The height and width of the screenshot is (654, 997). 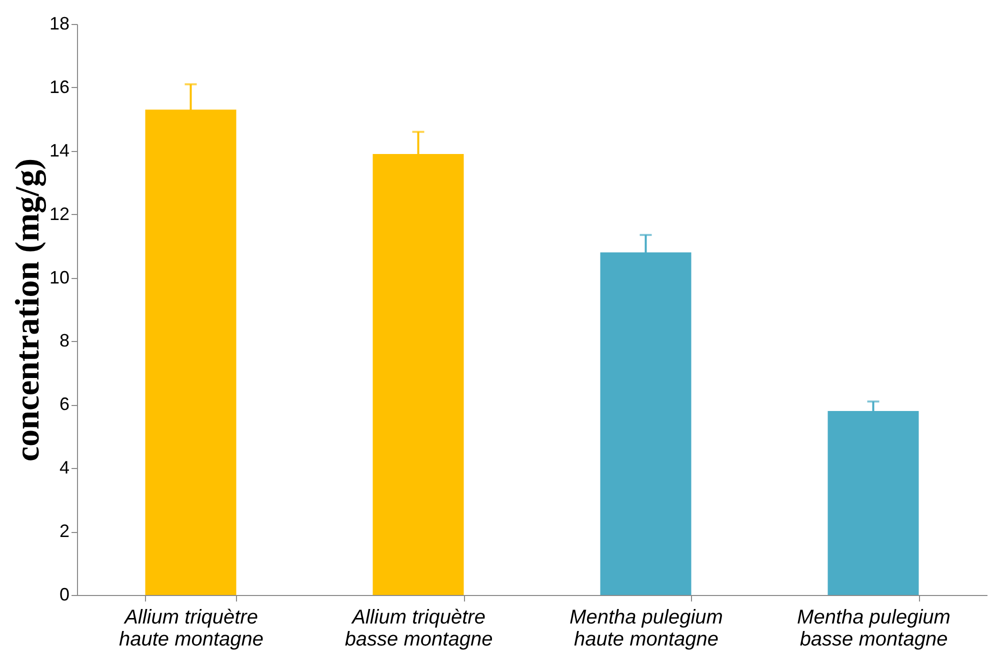 I want to click on y-tick-label: 6, so click(x=64, y=404).